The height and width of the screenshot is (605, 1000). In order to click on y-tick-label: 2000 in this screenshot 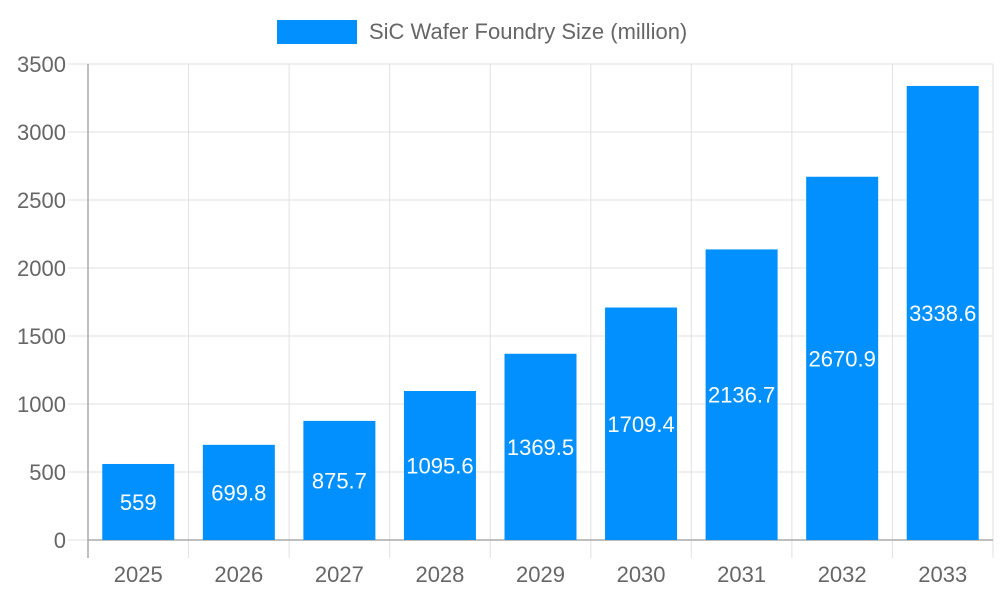, I will do `click(41, 268)`.